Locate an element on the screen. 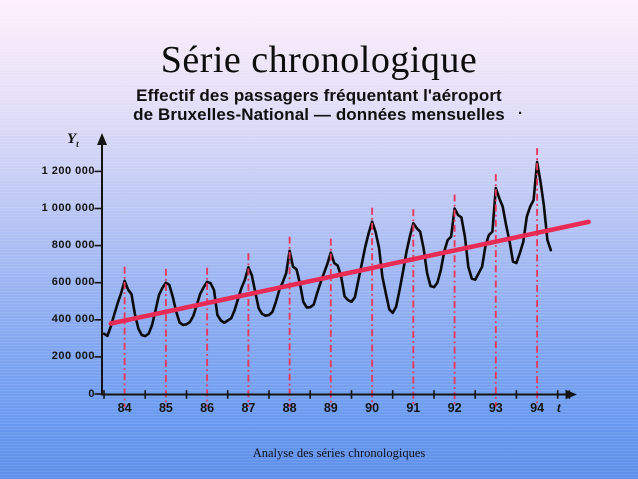  y-axis-arrow-icon is located at coordinates (102, 139).